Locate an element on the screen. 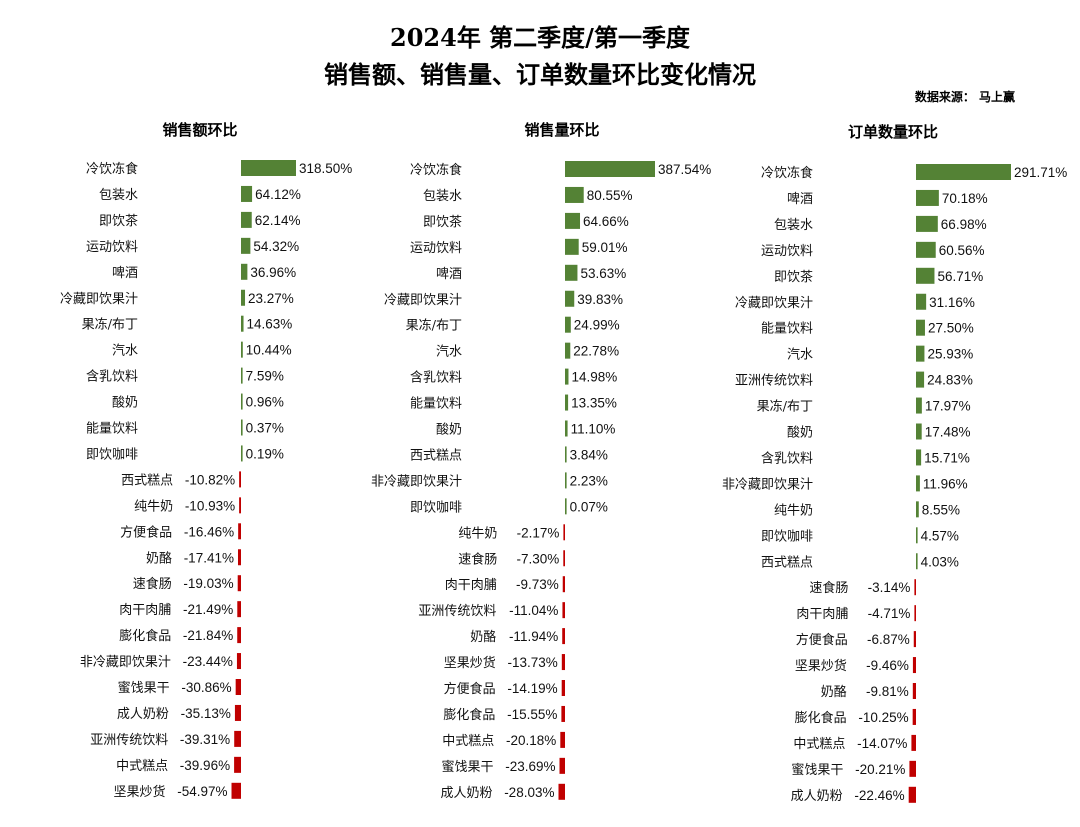  data-label: 318.50% is located at coordinates (325, 168).